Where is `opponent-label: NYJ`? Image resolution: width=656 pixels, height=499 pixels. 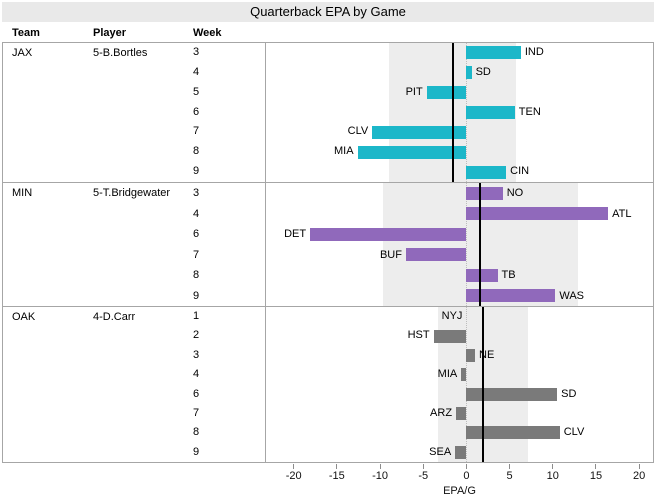
opponent-label: NYJ is located at coordinates (452, 316).